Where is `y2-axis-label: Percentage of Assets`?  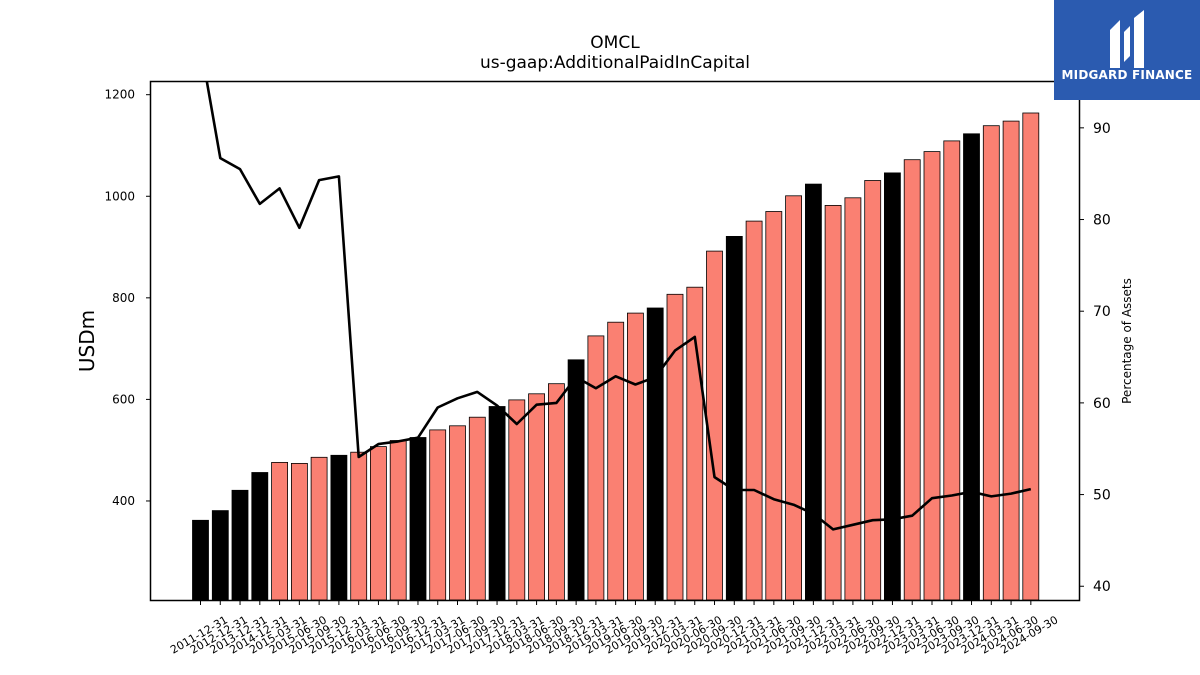
y2-axis-label: Percentage of Assets is located at coordinates (1127, 341).